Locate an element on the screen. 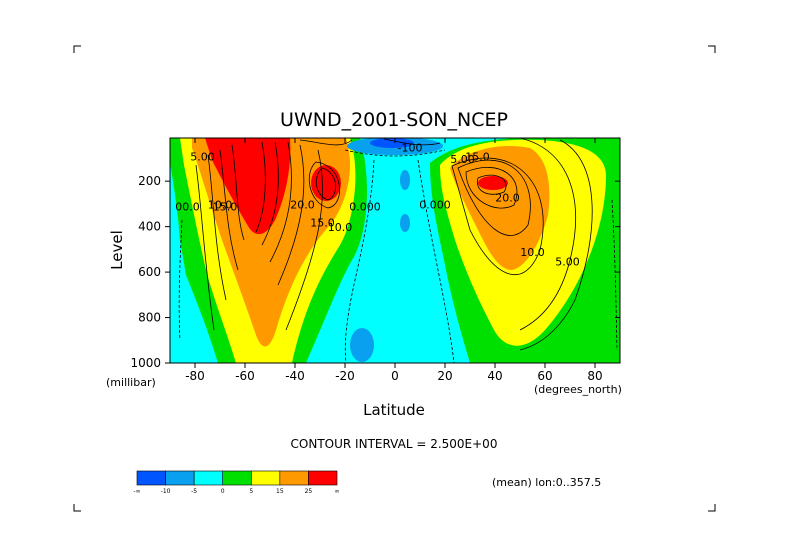  field-sh-red-jet is located at coordinates (248, 186).